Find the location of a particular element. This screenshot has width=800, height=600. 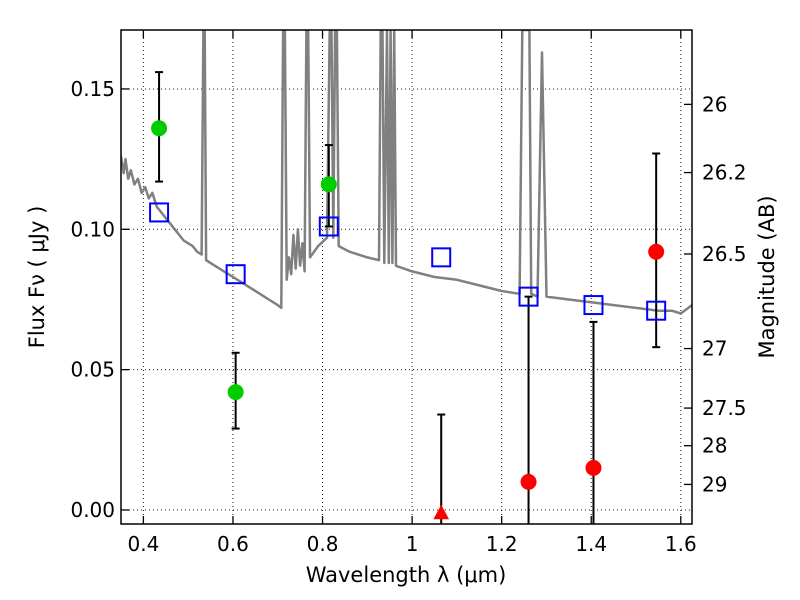

magnitude-tick-label: 27 is located at coordinates (714, 349).